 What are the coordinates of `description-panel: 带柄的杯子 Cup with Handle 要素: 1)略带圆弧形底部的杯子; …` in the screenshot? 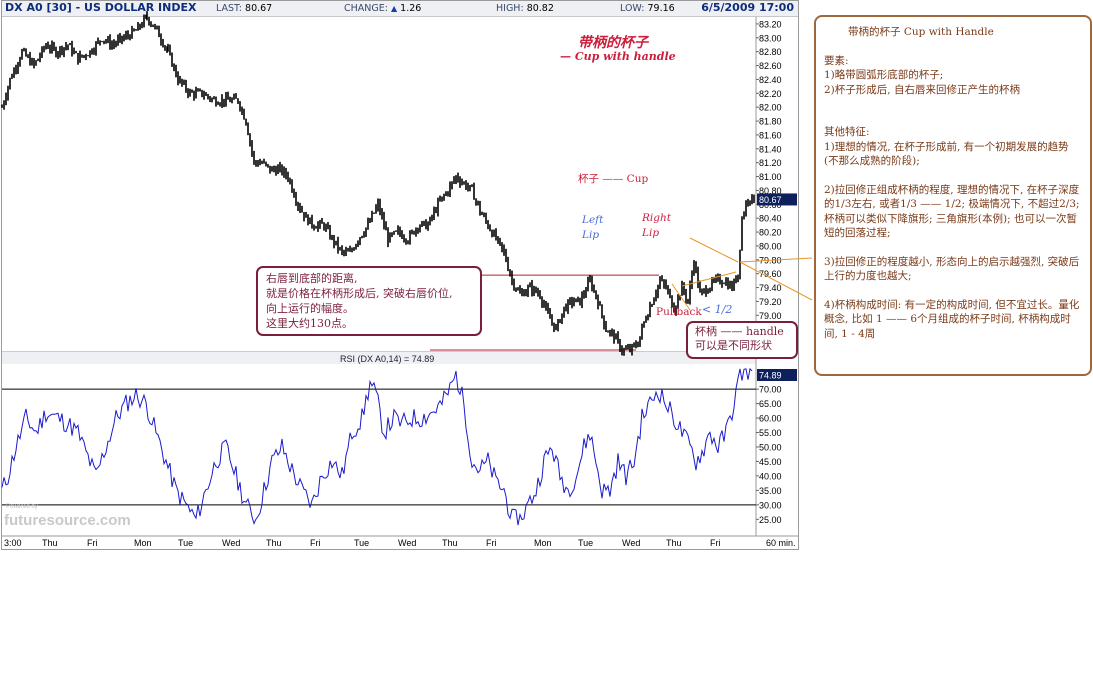 It's located at (953, 195).